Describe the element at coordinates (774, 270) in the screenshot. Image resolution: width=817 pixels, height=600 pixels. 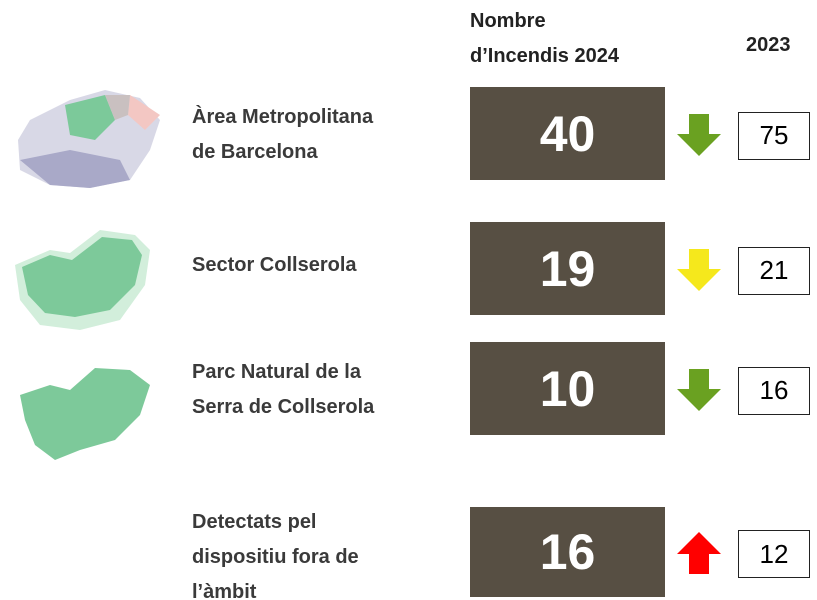
I see `value-2023: 21` at that location.